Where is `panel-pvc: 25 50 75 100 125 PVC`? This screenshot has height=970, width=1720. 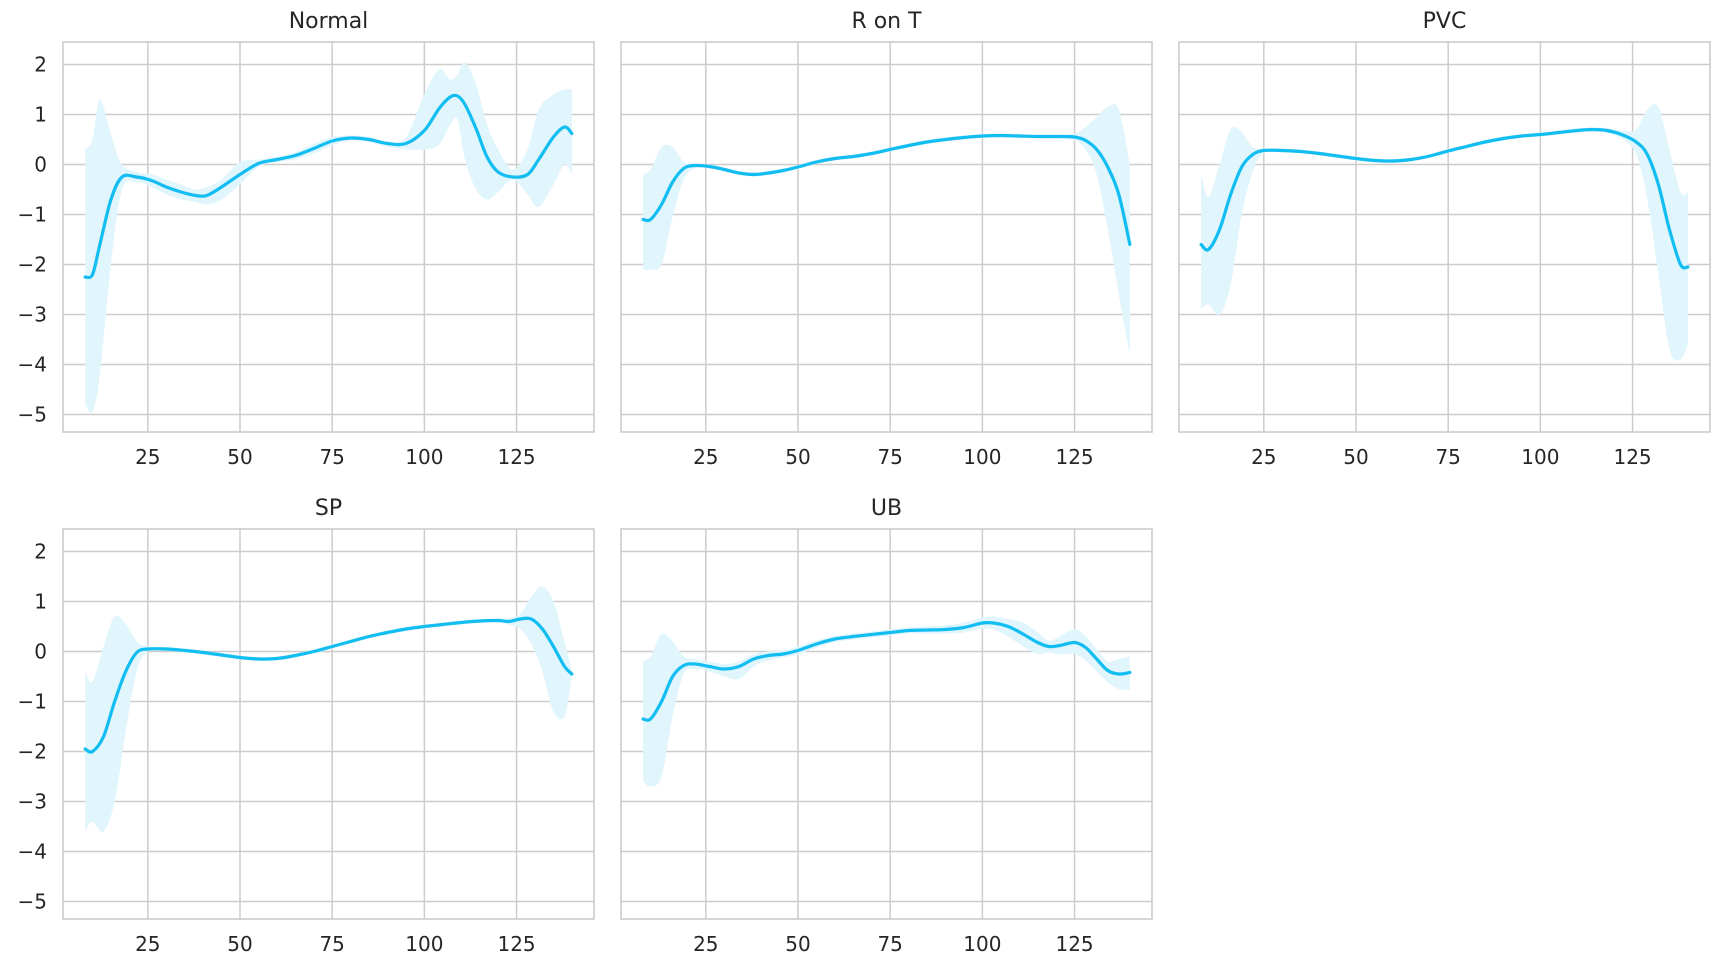 panel-pvc: 25 50 75 100 125 PVC is located at coordinates (1444, 239).